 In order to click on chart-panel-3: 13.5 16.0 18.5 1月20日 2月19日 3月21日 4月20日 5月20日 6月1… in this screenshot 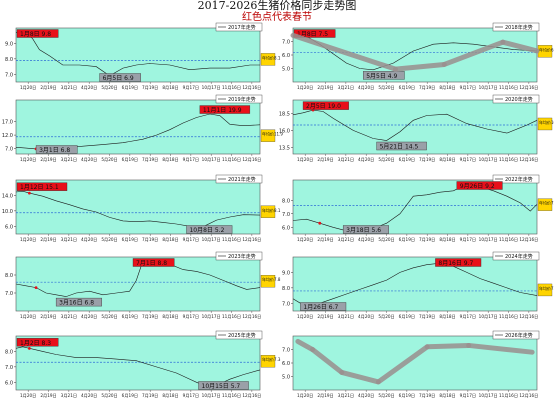, I will do `click(416, 128)`.